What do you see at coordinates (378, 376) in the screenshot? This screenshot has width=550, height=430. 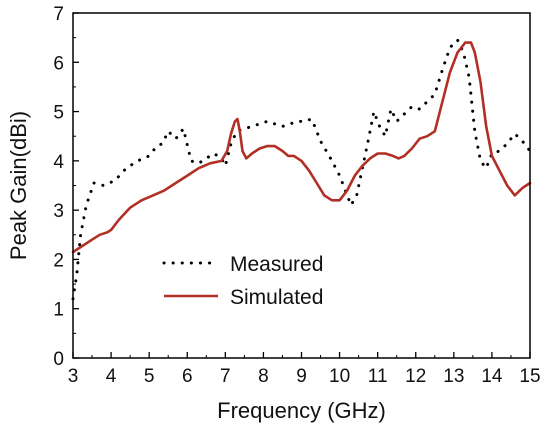 I see `x-tick-label: 11` at bounding box center [378, 376].